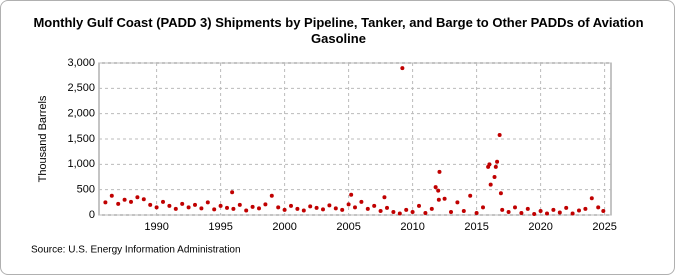  I want to click on x-tick-label: 2005, so click(348, 227).